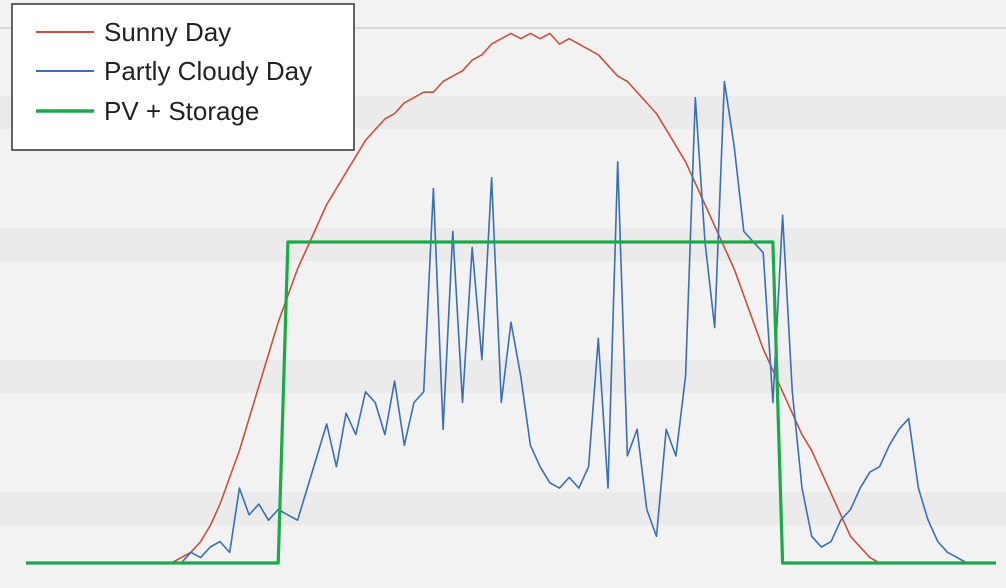 The image size is (1006, 588). What do you see at coordinates (208, 71) in the screenshot?
I see `legend-label-partly-cloudy-day: Partly Cloudy Day` at bounding box center [208, 71].